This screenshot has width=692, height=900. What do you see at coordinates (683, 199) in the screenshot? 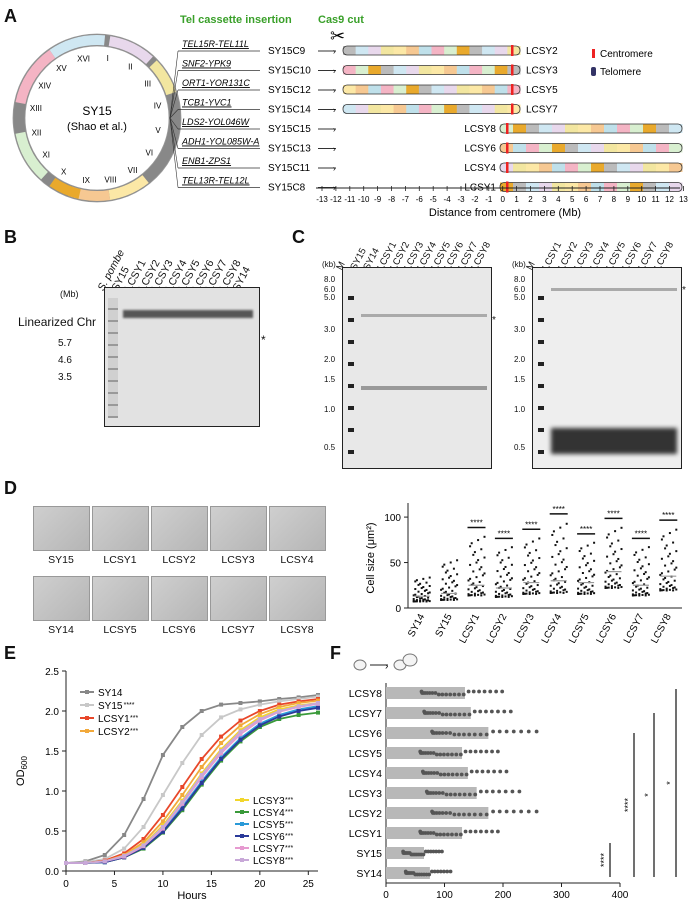
I see `axis-tick-13: 13` at bounding box center [683, 199].